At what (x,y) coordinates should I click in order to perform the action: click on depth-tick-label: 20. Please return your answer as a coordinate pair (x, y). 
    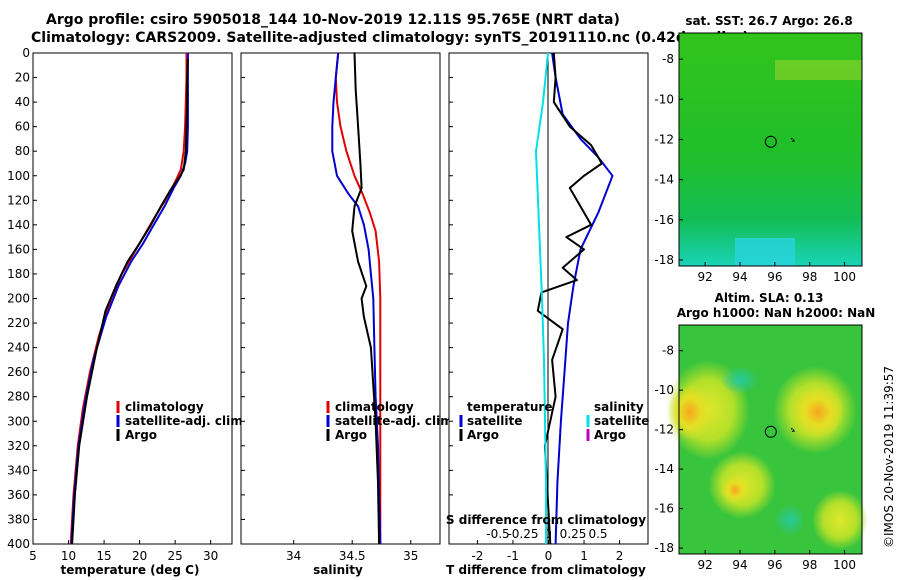
    Looking at the image, I should click on (22, 78).